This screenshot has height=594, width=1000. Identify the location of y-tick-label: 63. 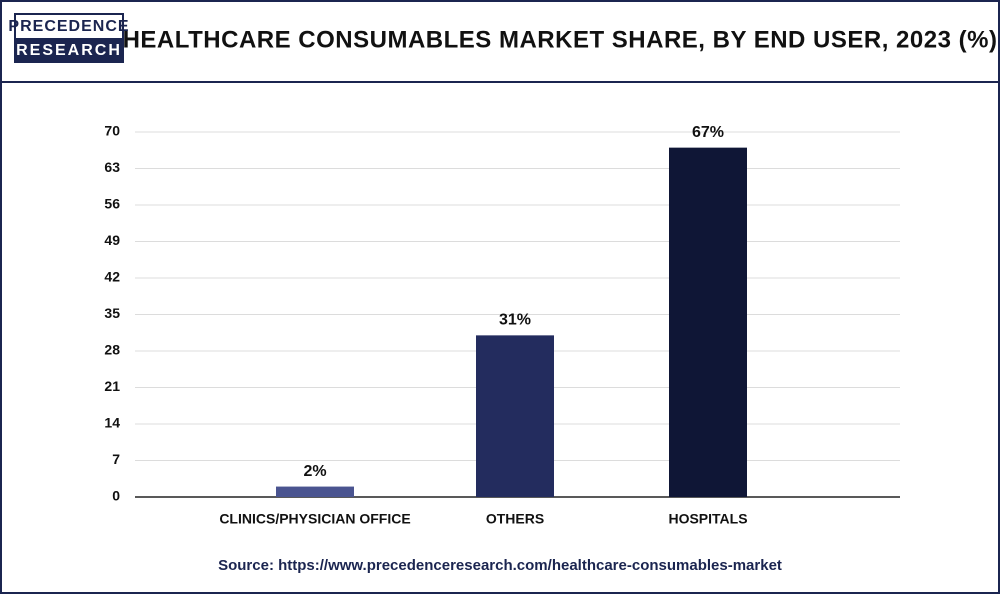
(112, 167).